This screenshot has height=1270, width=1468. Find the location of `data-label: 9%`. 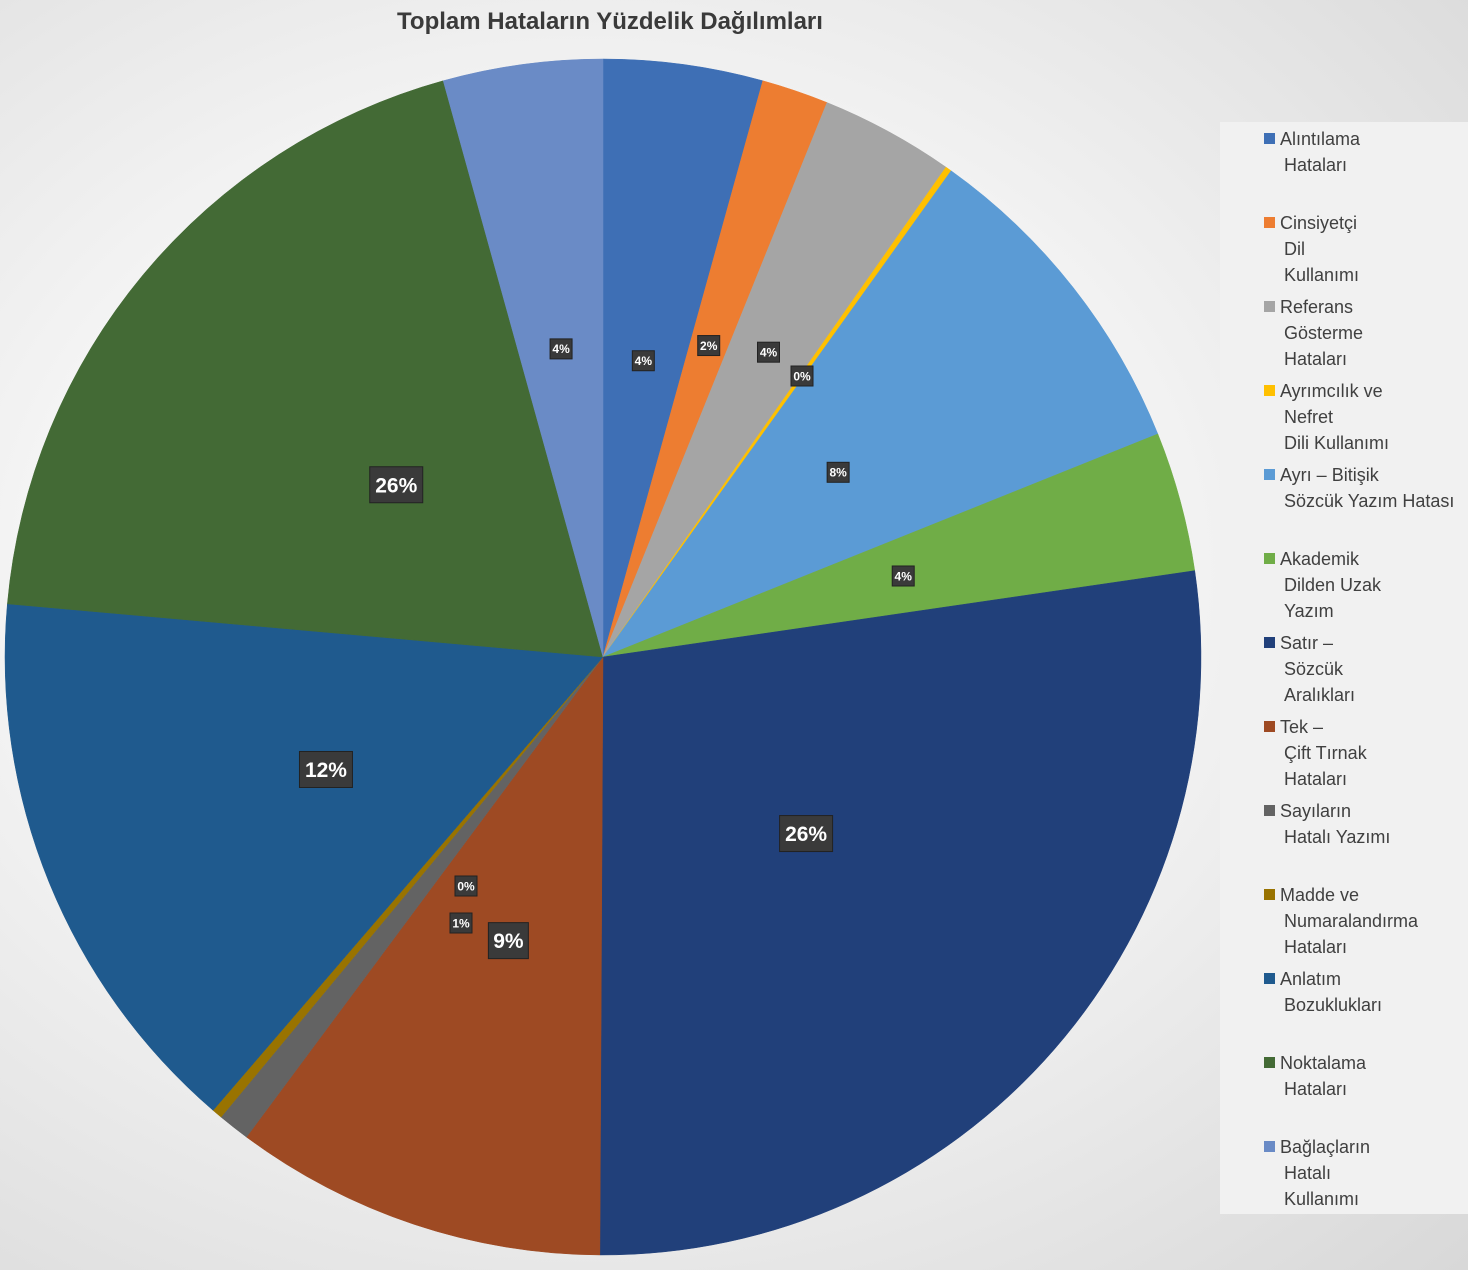

data-label: 9% is located at coordinates (508, 941).